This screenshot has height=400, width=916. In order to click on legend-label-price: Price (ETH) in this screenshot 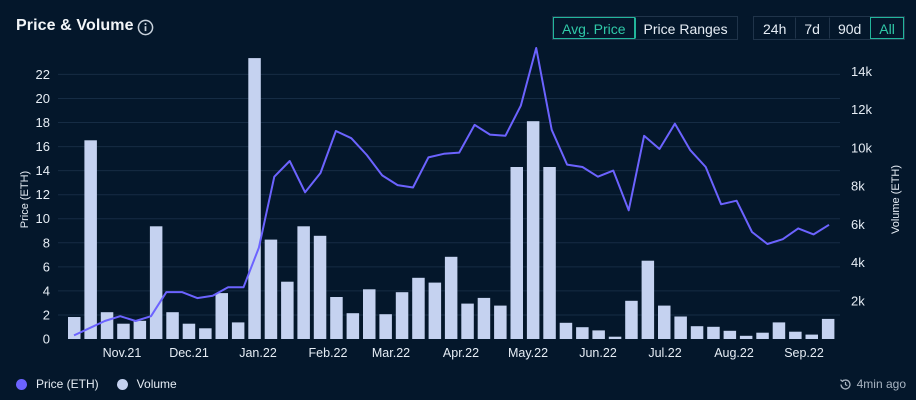, I will do `click(67, 384)`.